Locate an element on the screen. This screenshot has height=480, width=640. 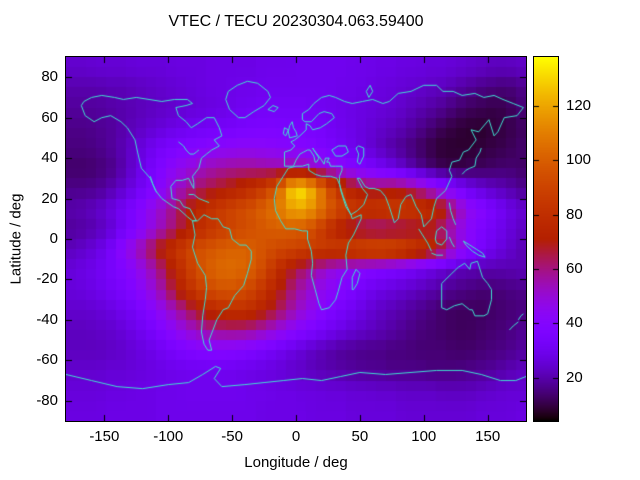
colorbar-tick-label: 120 is located at coordinates (579, 105).